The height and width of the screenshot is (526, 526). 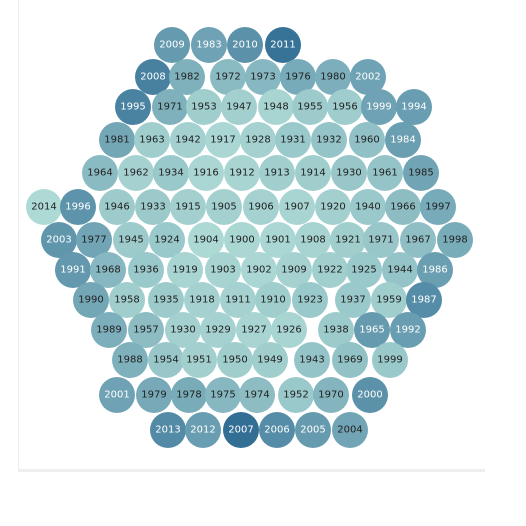 I want to click on bubble-1938: 1938, so click(x=336, y=330).